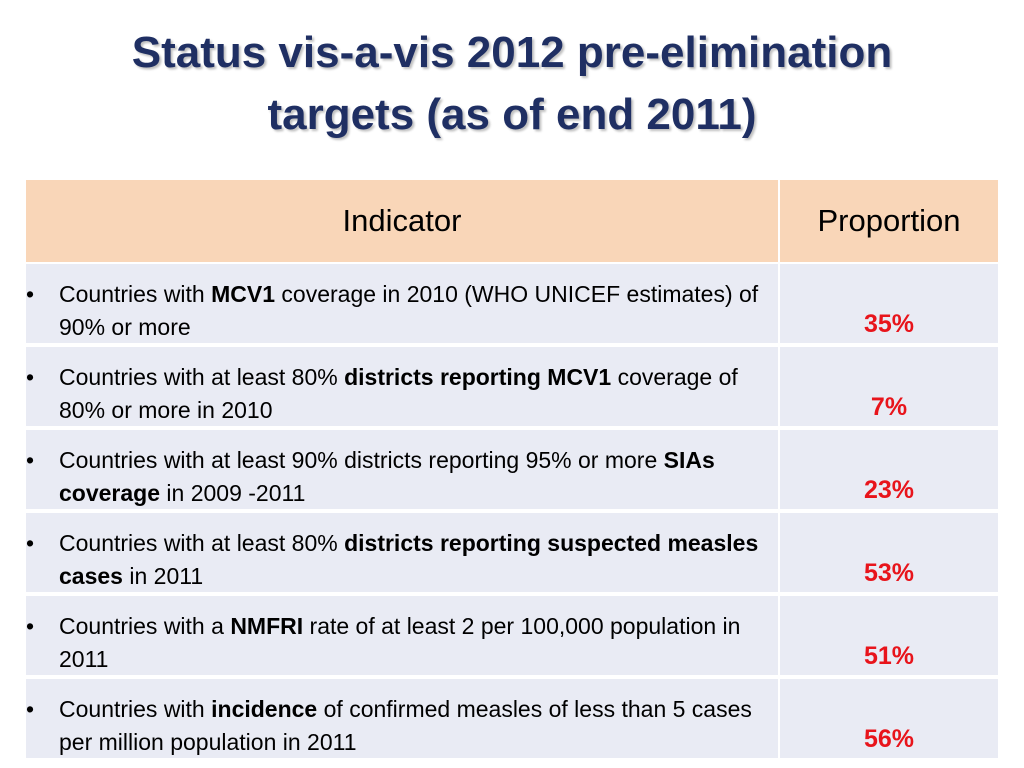 This screenshot has width=1024, height=768. Describe the element at coordinates (387, 476) in the screenshot. I see `indicator-highlight: SIAs coverage` at that location.